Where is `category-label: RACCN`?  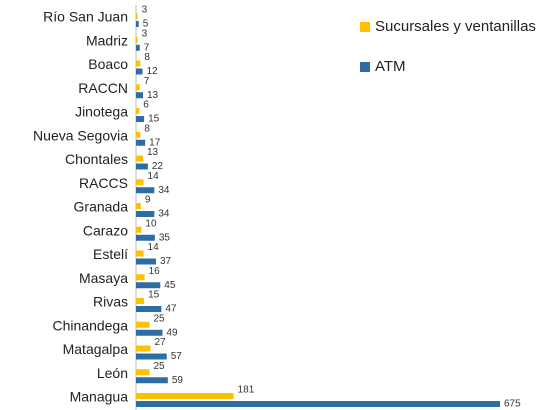
category-label: RACCN is located at coordinates (103, 88).